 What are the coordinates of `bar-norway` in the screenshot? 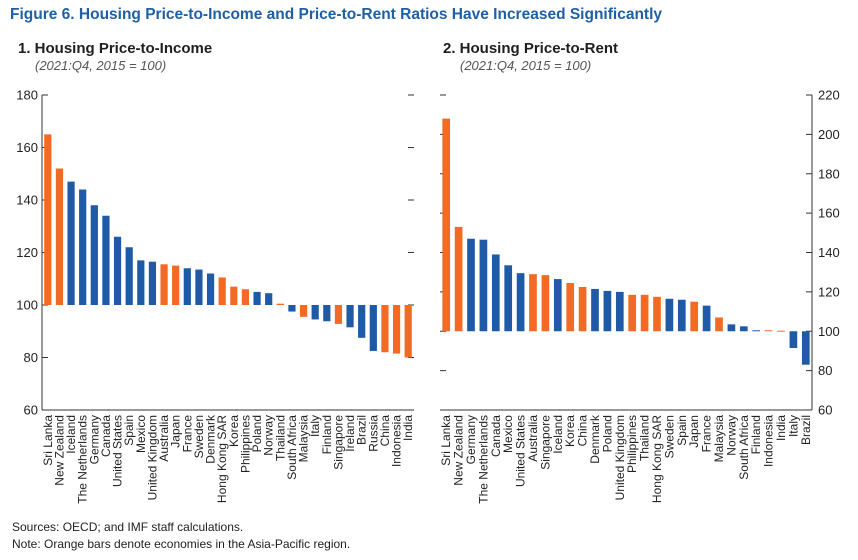 It's located at (731, 328).